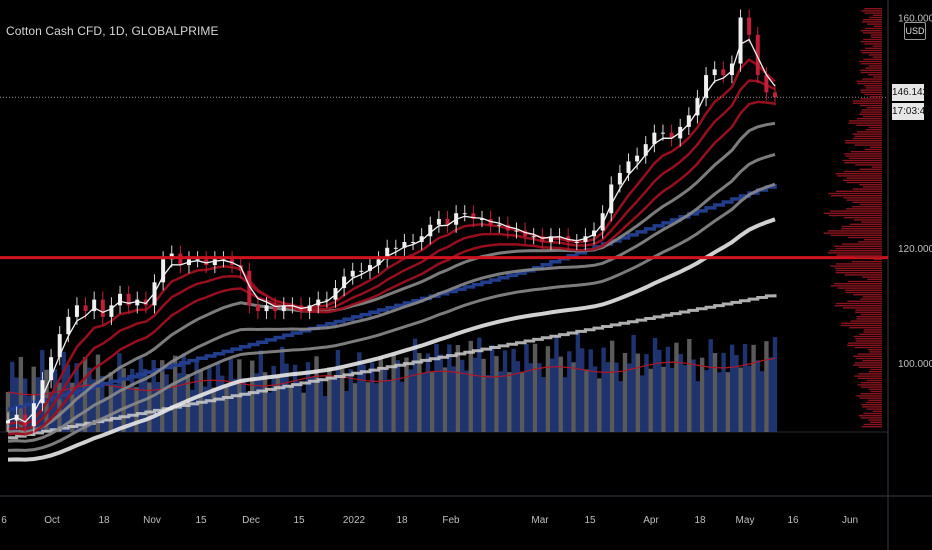  What do you see at coordinates (915, 249) in the screenshot?
I see `price-tick-label: 120.000` at bounding box center [915, 249].